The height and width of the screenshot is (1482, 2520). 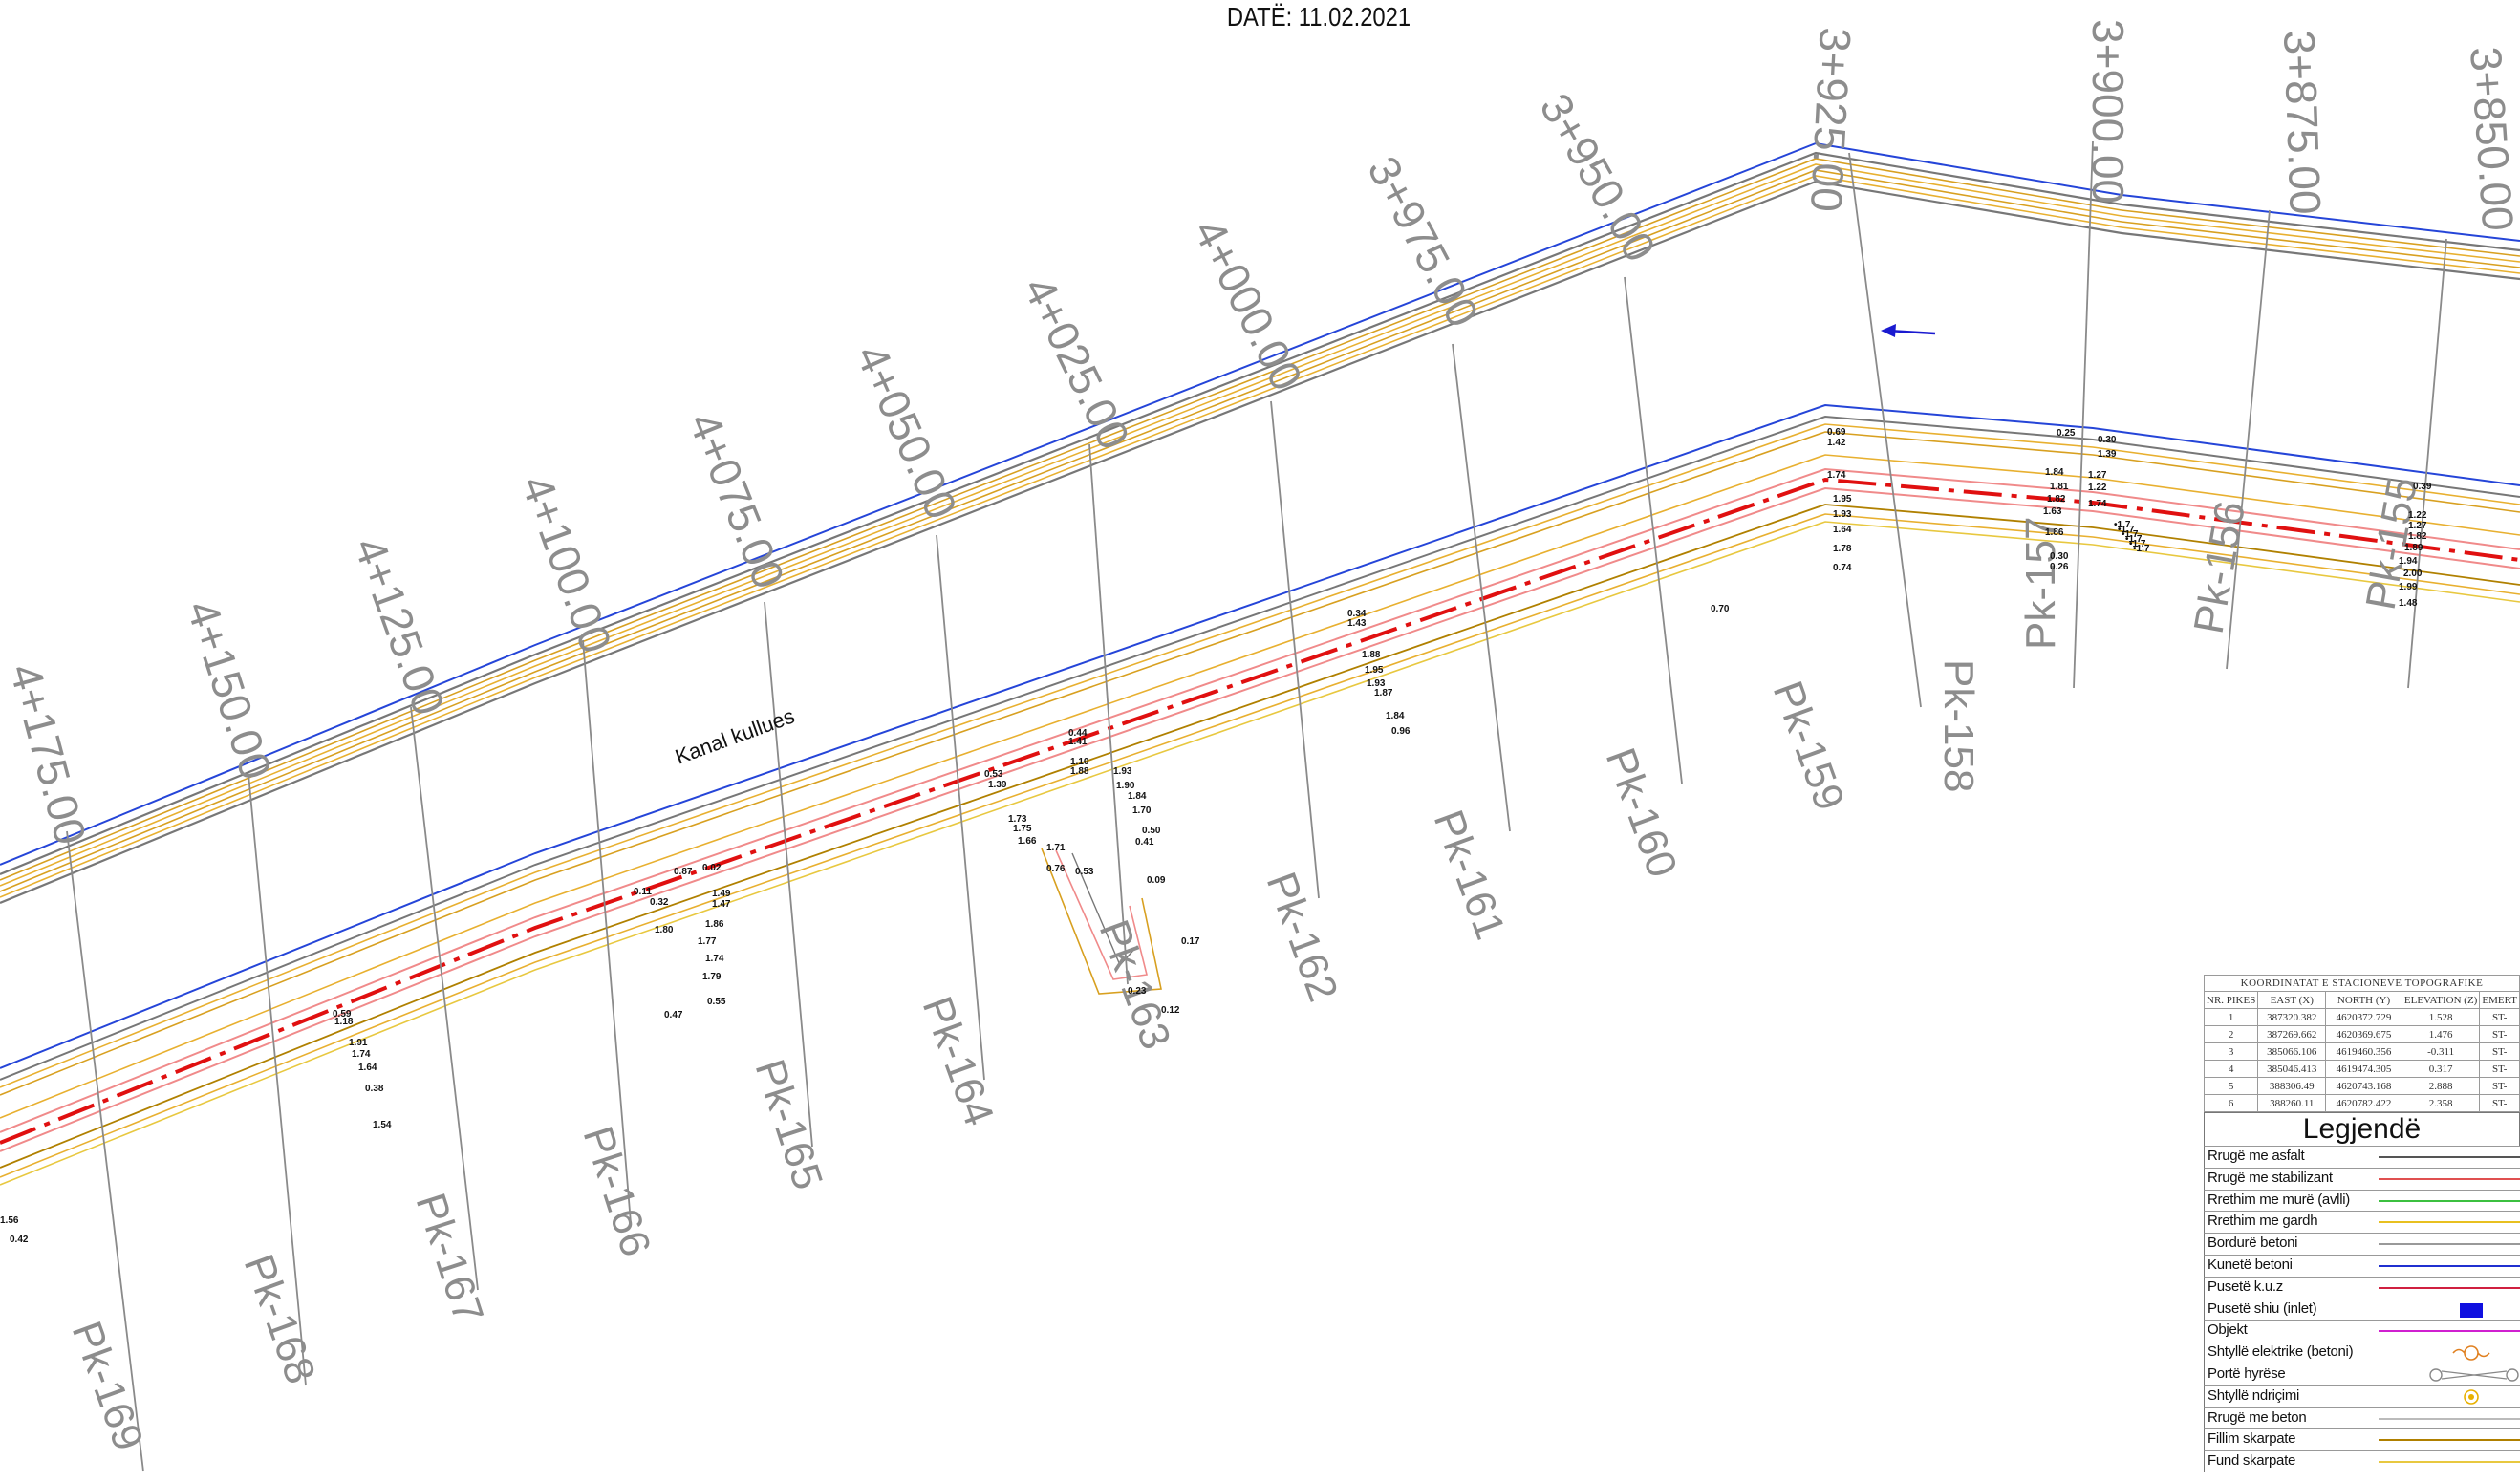 I want to click on spot-elevation: 1.39, so click(x=997, y=785).